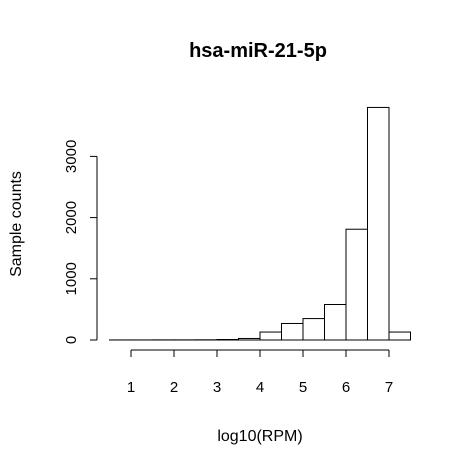  What do you see at coordinates (259, 436) in the screenshot?
I see `x-axis-label: log10(RPM)` at bounding box center [259, 436].